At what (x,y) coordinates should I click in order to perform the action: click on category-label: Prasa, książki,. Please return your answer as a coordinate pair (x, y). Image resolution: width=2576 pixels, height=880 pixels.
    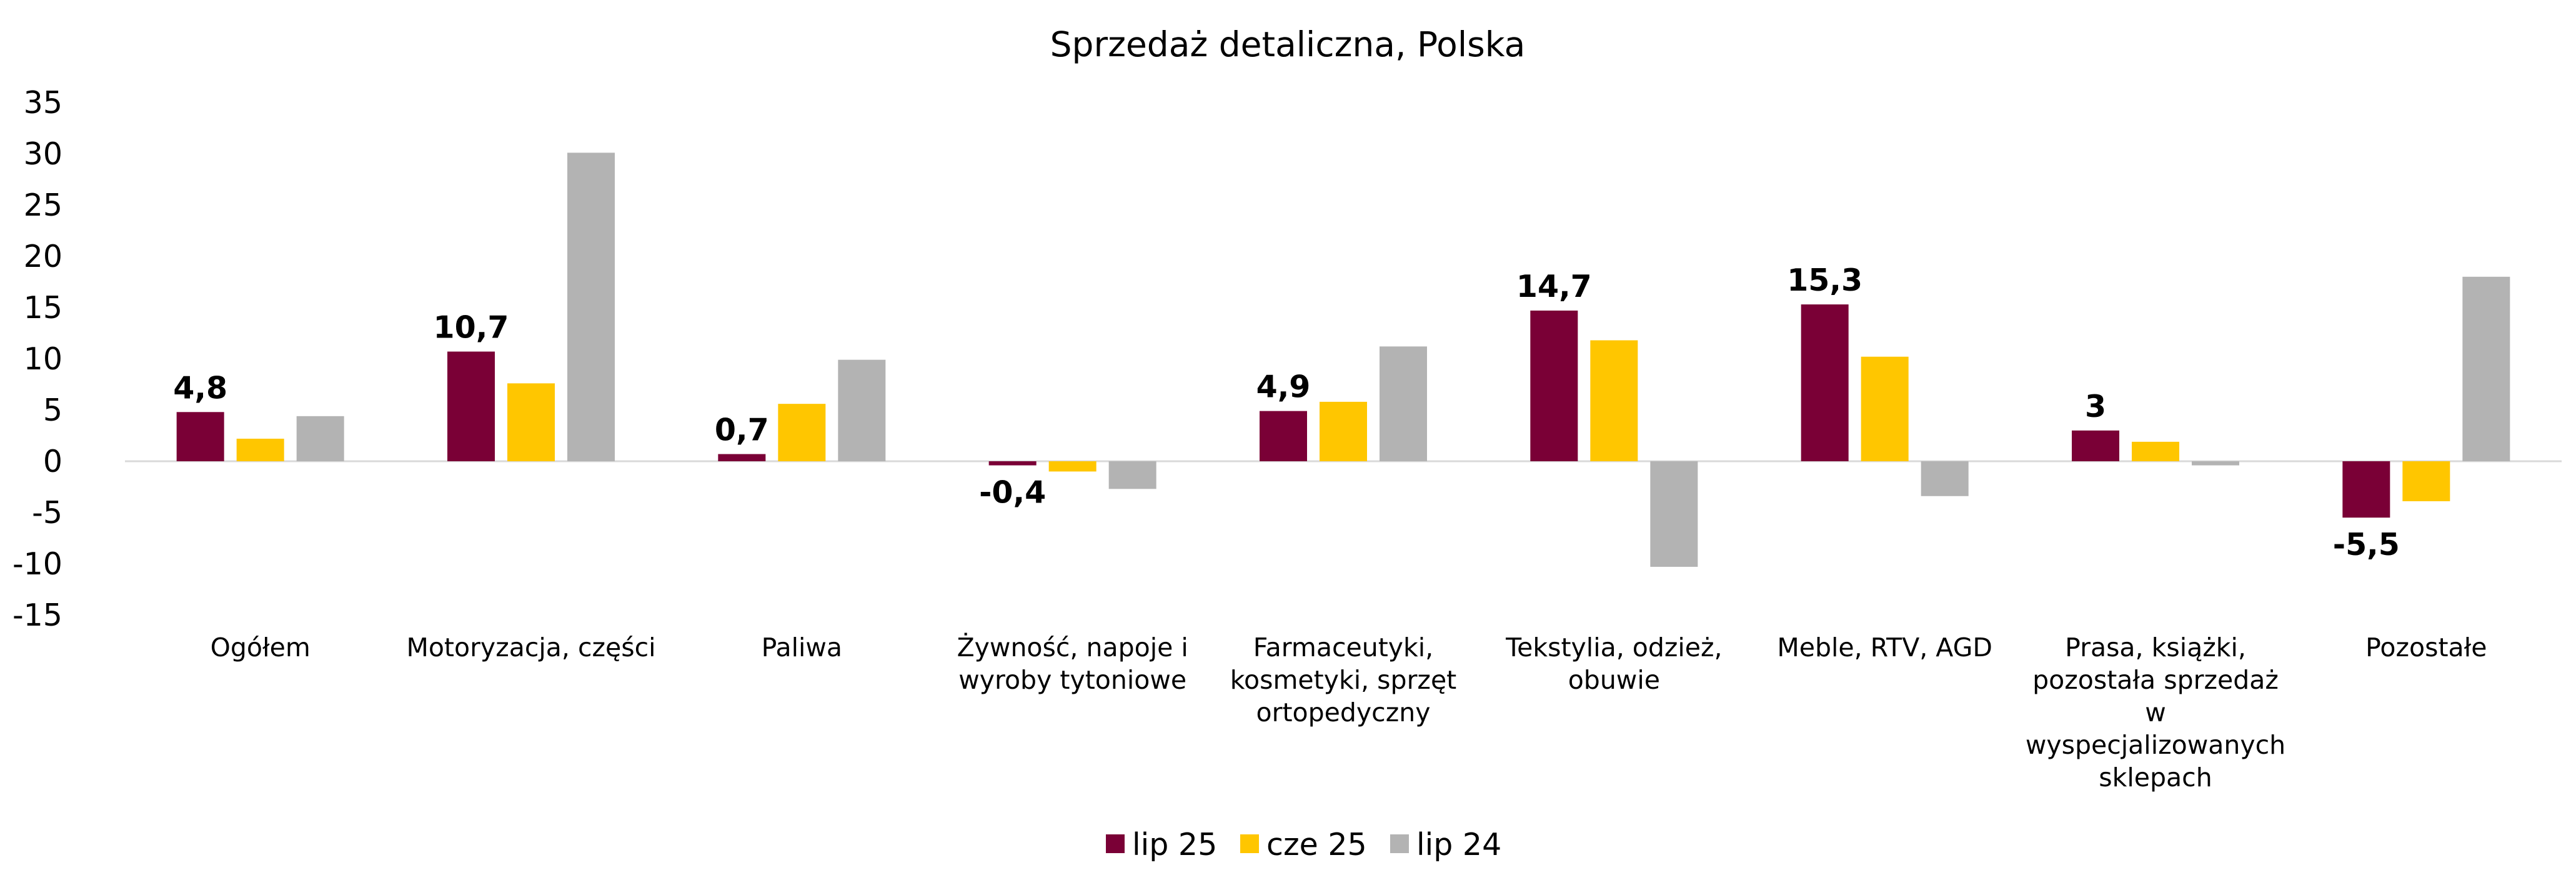
    Looking at the image, I should click on (2155, 647).